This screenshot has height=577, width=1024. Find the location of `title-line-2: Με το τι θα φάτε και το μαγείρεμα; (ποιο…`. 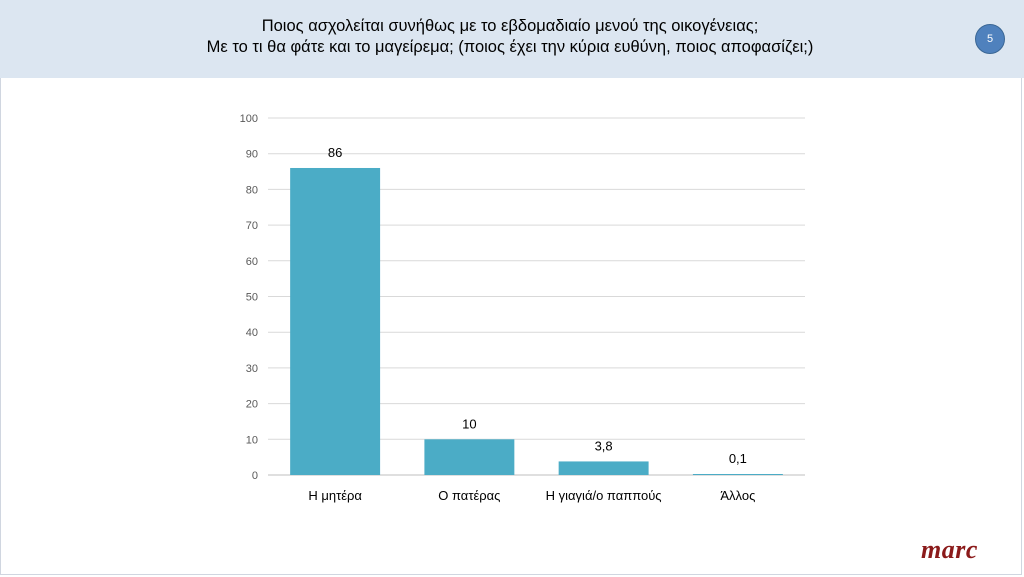

title-line-2: Με το τι θα φάτε και το μαγείρεμα; (ποιο… is located at coordinates (510, 47).